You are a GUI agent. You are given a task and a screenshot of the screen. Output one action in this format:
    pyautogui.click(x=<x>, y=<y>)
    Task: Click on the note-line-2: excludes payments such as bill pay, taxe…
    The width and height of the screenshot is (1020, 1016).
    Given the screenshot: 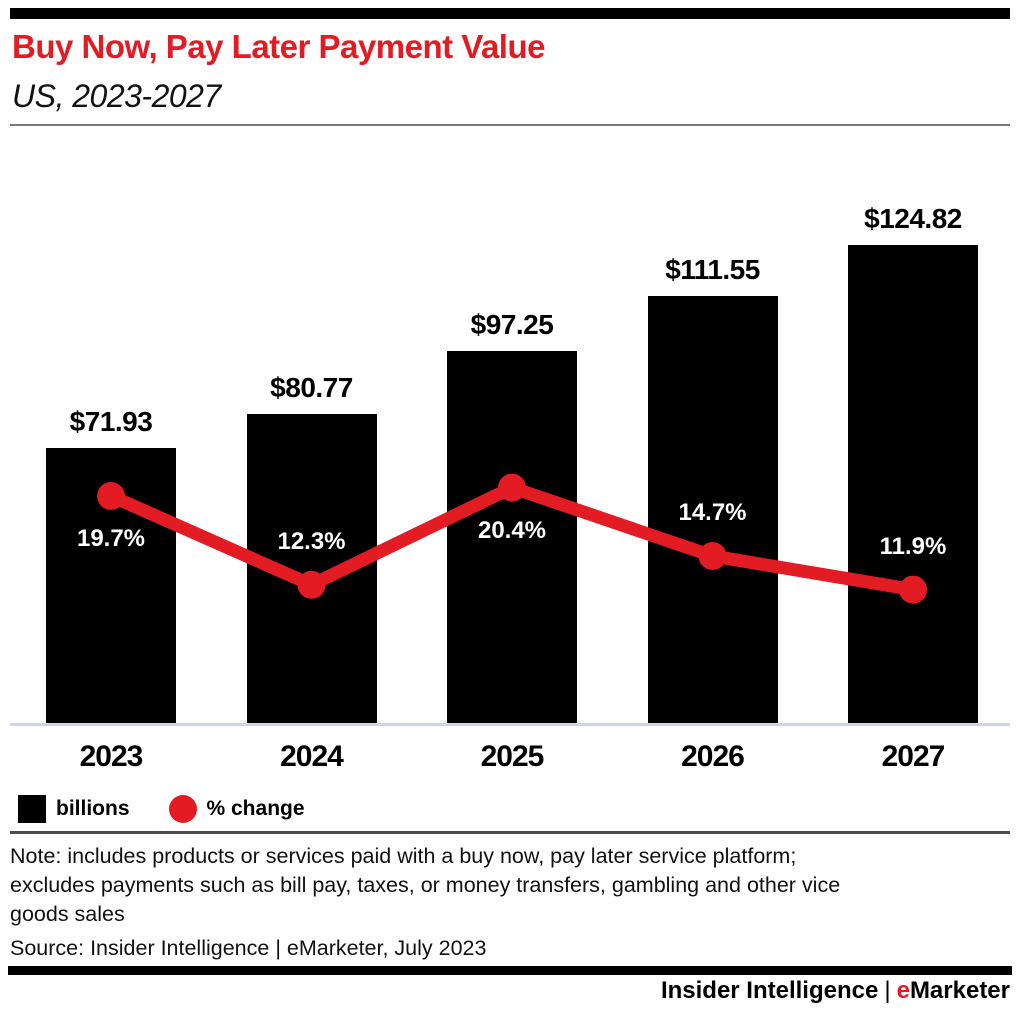 What is the action you would take?
    pyautogui.click(x=425, y=885)
    